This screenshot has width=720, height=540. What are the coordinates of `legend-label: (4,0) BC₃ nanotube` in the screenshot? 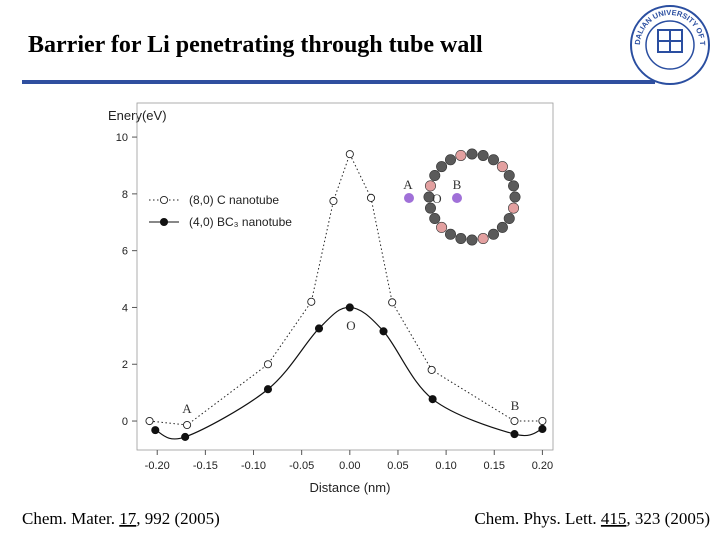 It's located at (240, 222).